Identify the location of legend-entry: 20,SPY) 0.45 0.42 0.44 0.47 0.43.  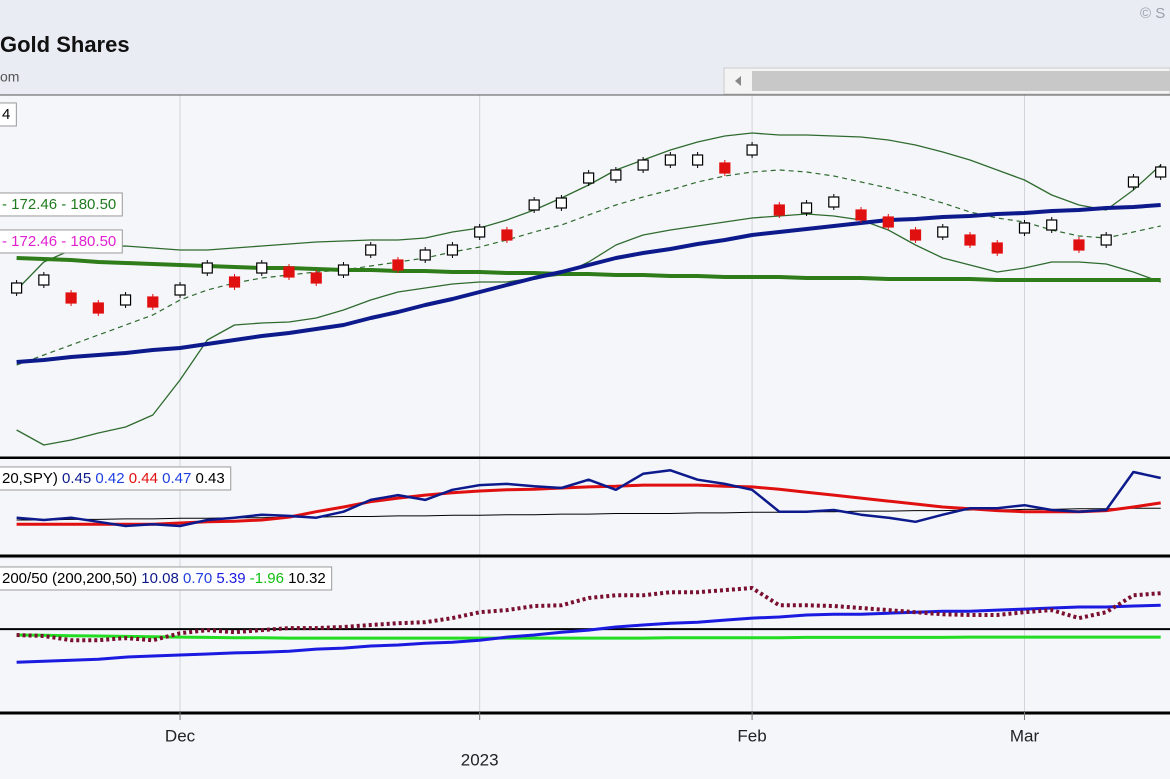
(113, 478).